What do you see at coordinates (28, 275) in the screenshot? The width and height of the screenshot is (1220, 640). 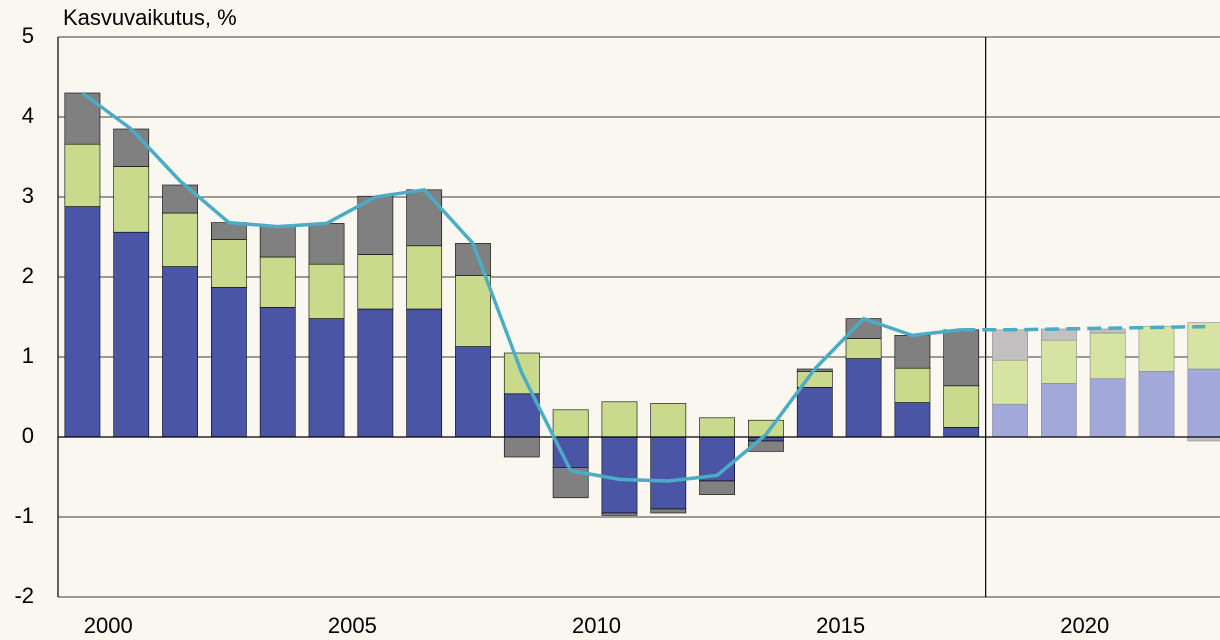 I see `y-tick-label: 2` at bounding box center [28, 275].